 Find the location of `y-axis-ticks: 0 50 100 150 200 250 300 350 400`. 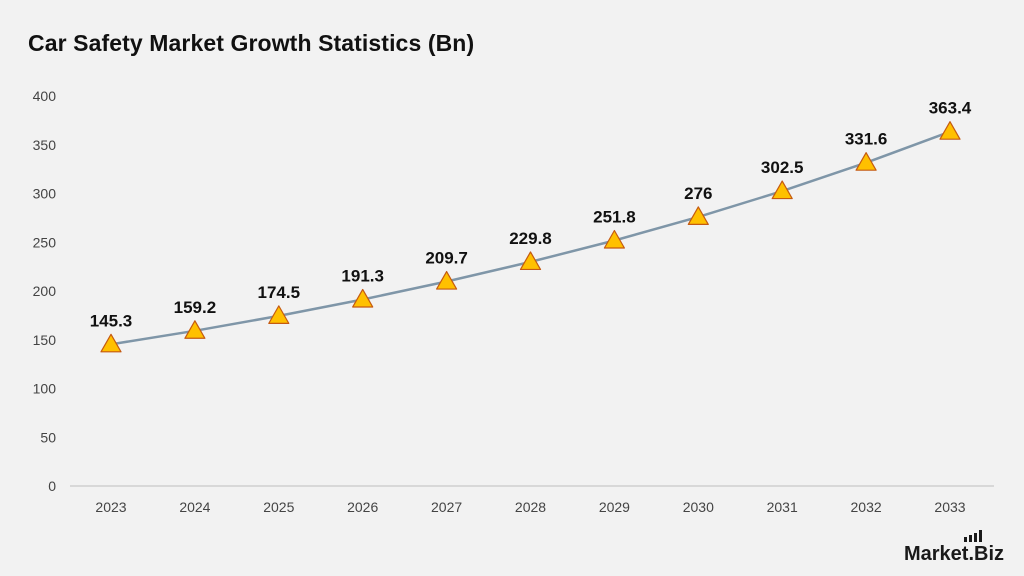

y-axis-ticks: 0 50 100 150 200 250 300 350 400 is located at coordinates (45, 291).